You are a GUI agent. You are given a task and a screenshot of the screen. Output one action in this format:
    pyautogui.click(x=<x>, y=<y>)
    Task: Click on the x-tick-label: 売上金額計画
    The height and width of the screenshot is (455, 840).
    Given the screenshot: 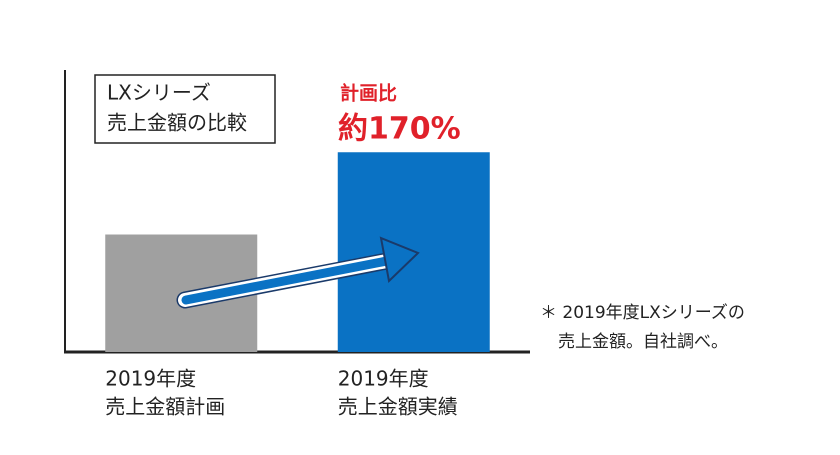 What is the action you would take?
    pyautogui.click(x=165, y=407)
    